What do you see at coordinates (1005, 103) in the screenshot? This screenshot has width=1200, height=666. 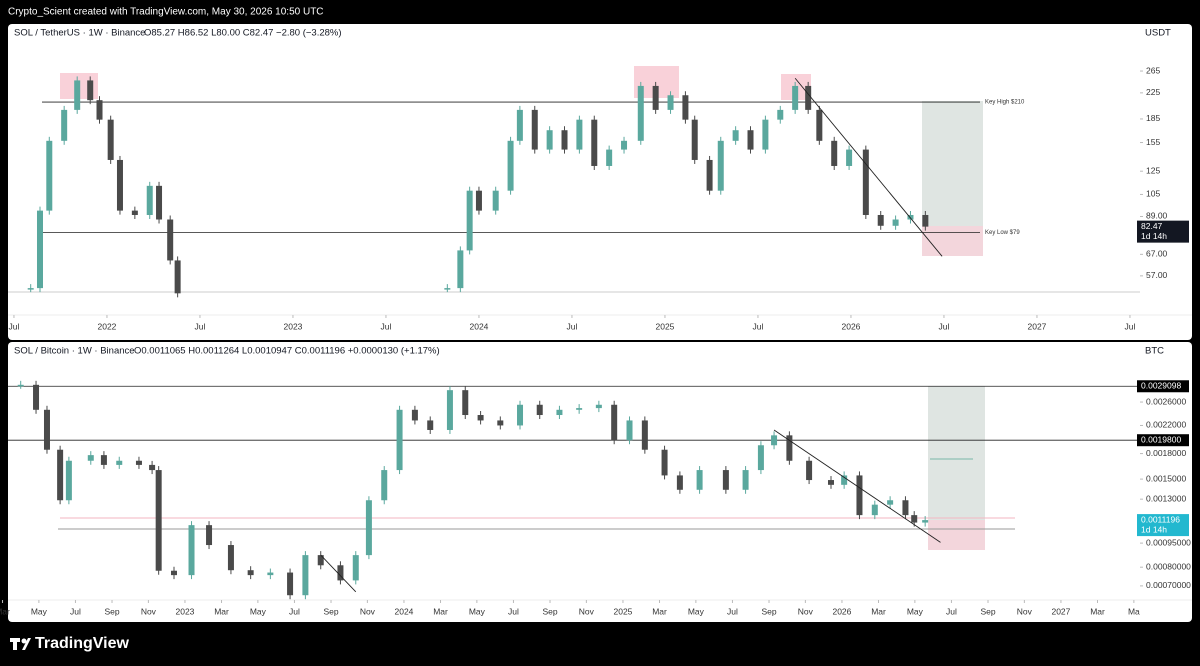 I see `level-label: Key High $210` at bounding box center [1005, 103].